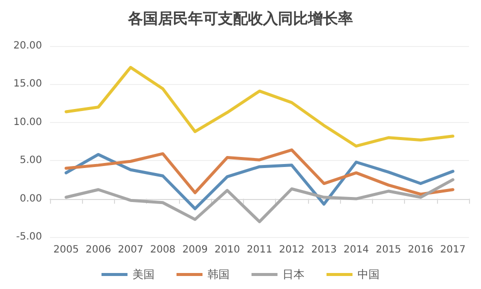  Describe the element at coordinates (356, 250) in the screenshot. I see `x-tick-label: 2014` at that location.